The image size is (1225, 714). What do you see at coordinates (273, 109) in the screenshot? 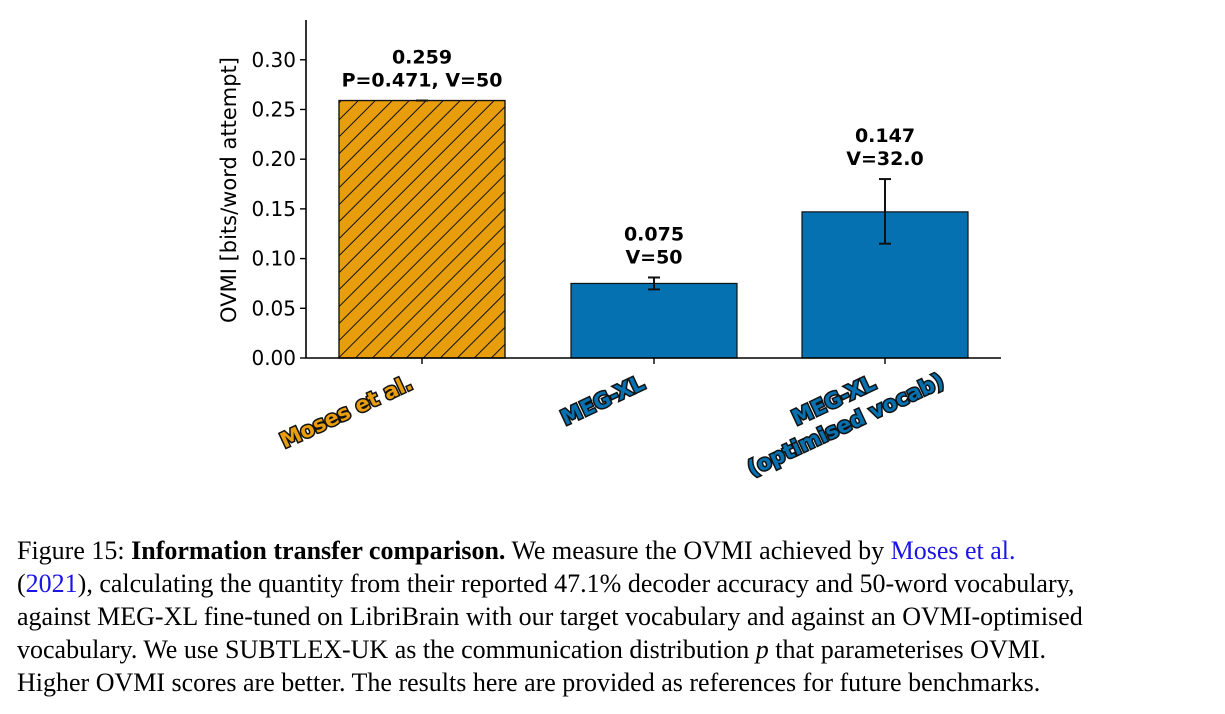
I see `y-tick-label-5: 0.25` at bounding box center [273, 109].